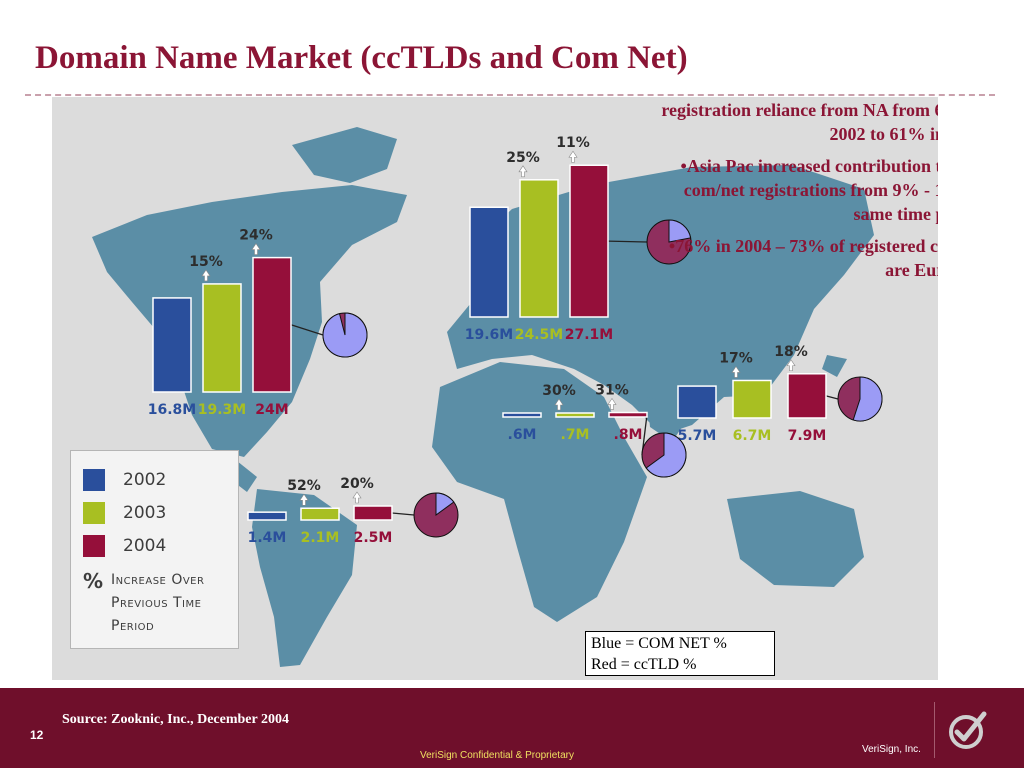  What do you see at coordinates (361, 58) in the screenshot?
I see `slide-title: Domain Name Market (ccTLDs and Com Net)` at bounding box center [361, 58].